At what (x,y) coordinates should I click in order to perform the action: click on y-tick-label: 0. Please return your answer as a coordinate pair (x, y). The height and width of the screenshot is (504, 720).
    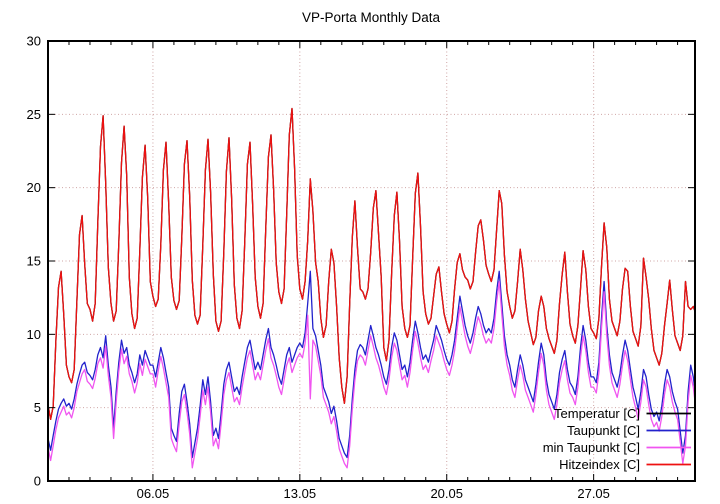
    Looking at the image, I should click on (37, 481).